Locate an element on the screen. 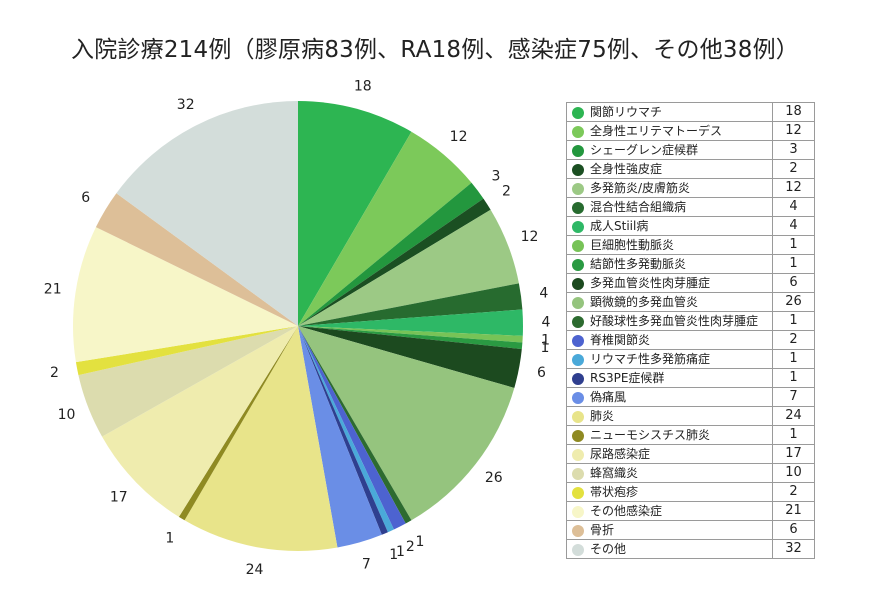 Image resolution: width=870 pixels, height=615 pixels. legend-label: 多発血管炎性肉芽腫症 is located at coordinates (681, 283).